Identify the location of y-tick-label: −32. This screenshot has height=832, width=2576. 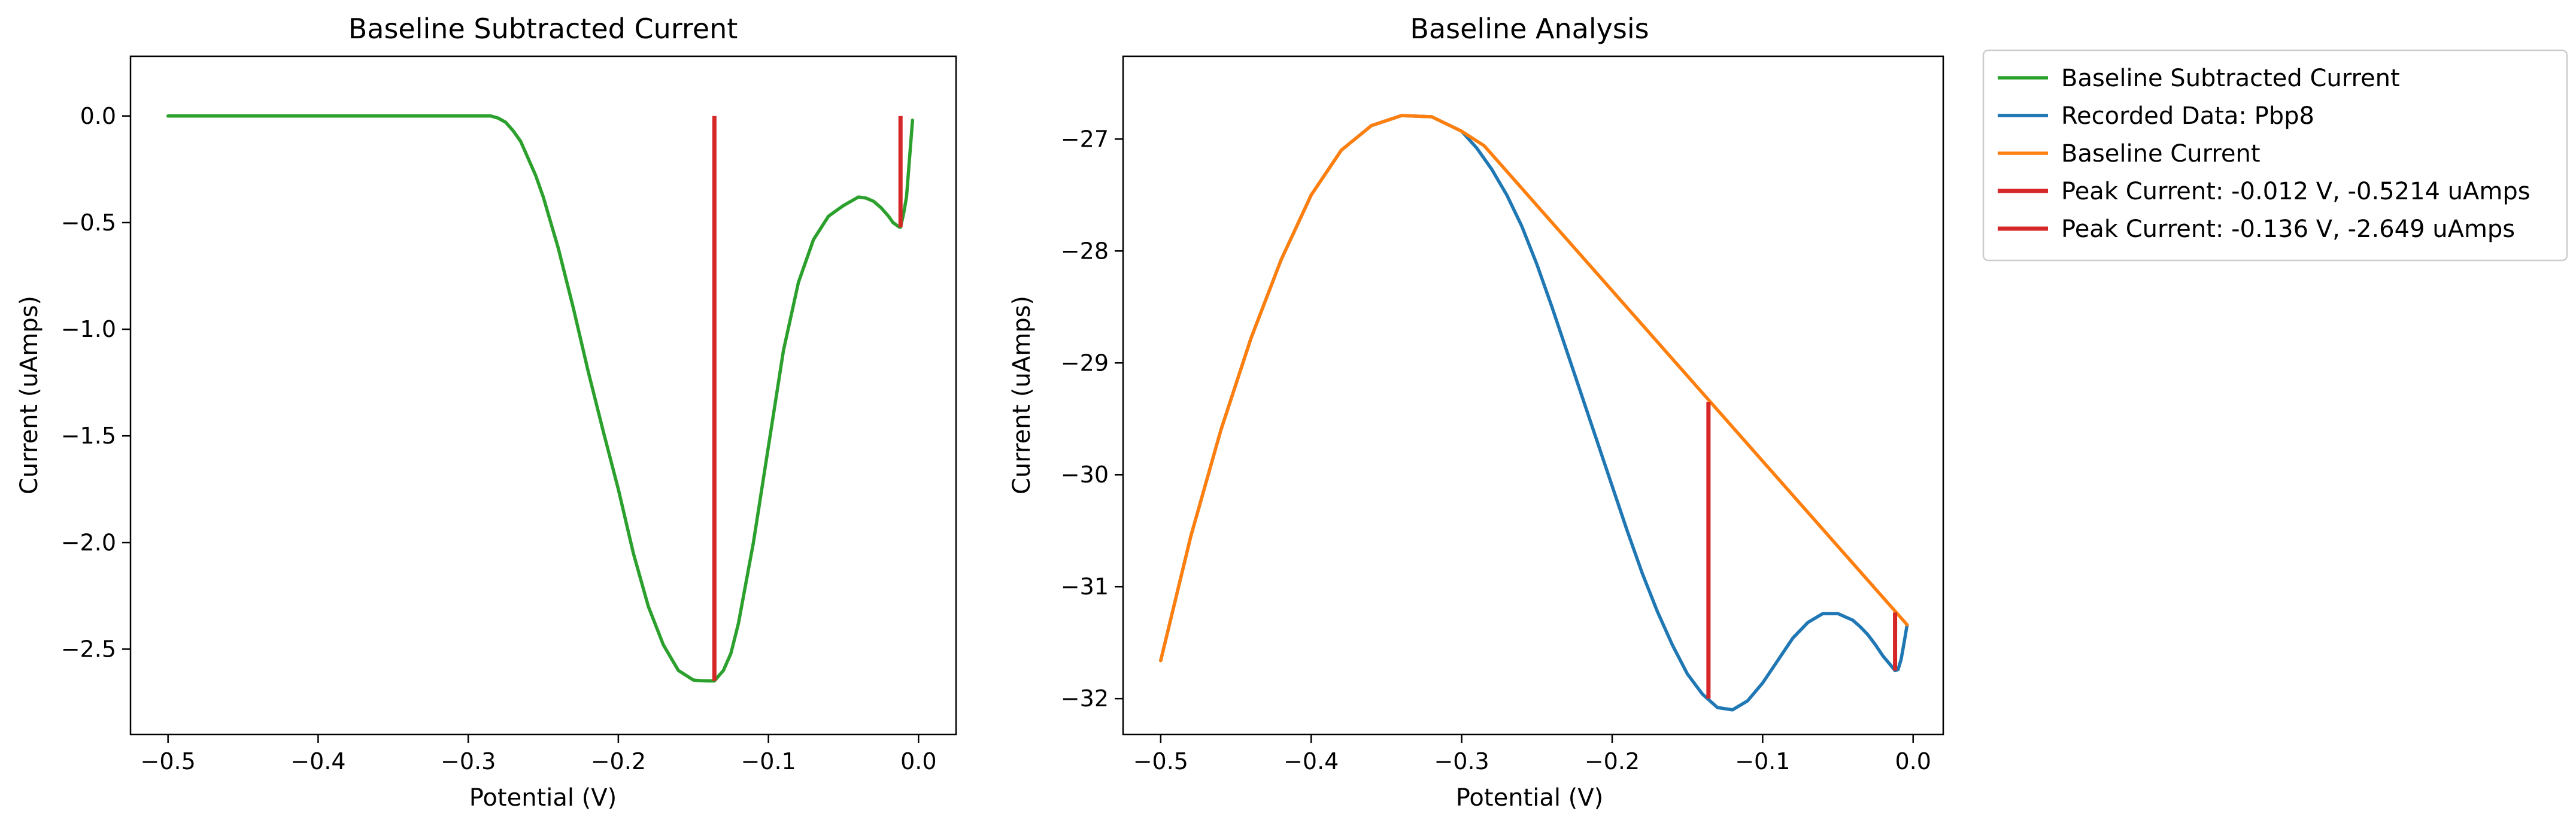
(1085, 698).